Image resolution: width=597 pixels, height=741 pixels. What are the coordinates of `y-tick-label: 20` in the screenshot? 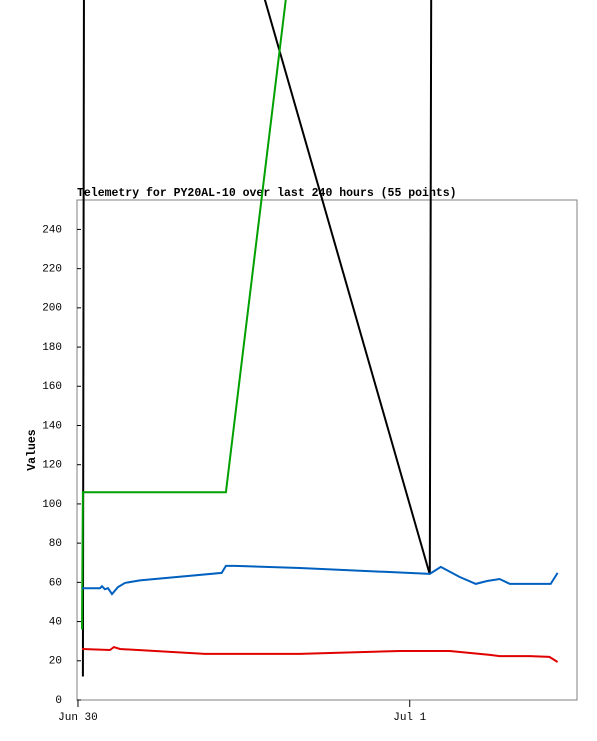 It's located at (55, 662).